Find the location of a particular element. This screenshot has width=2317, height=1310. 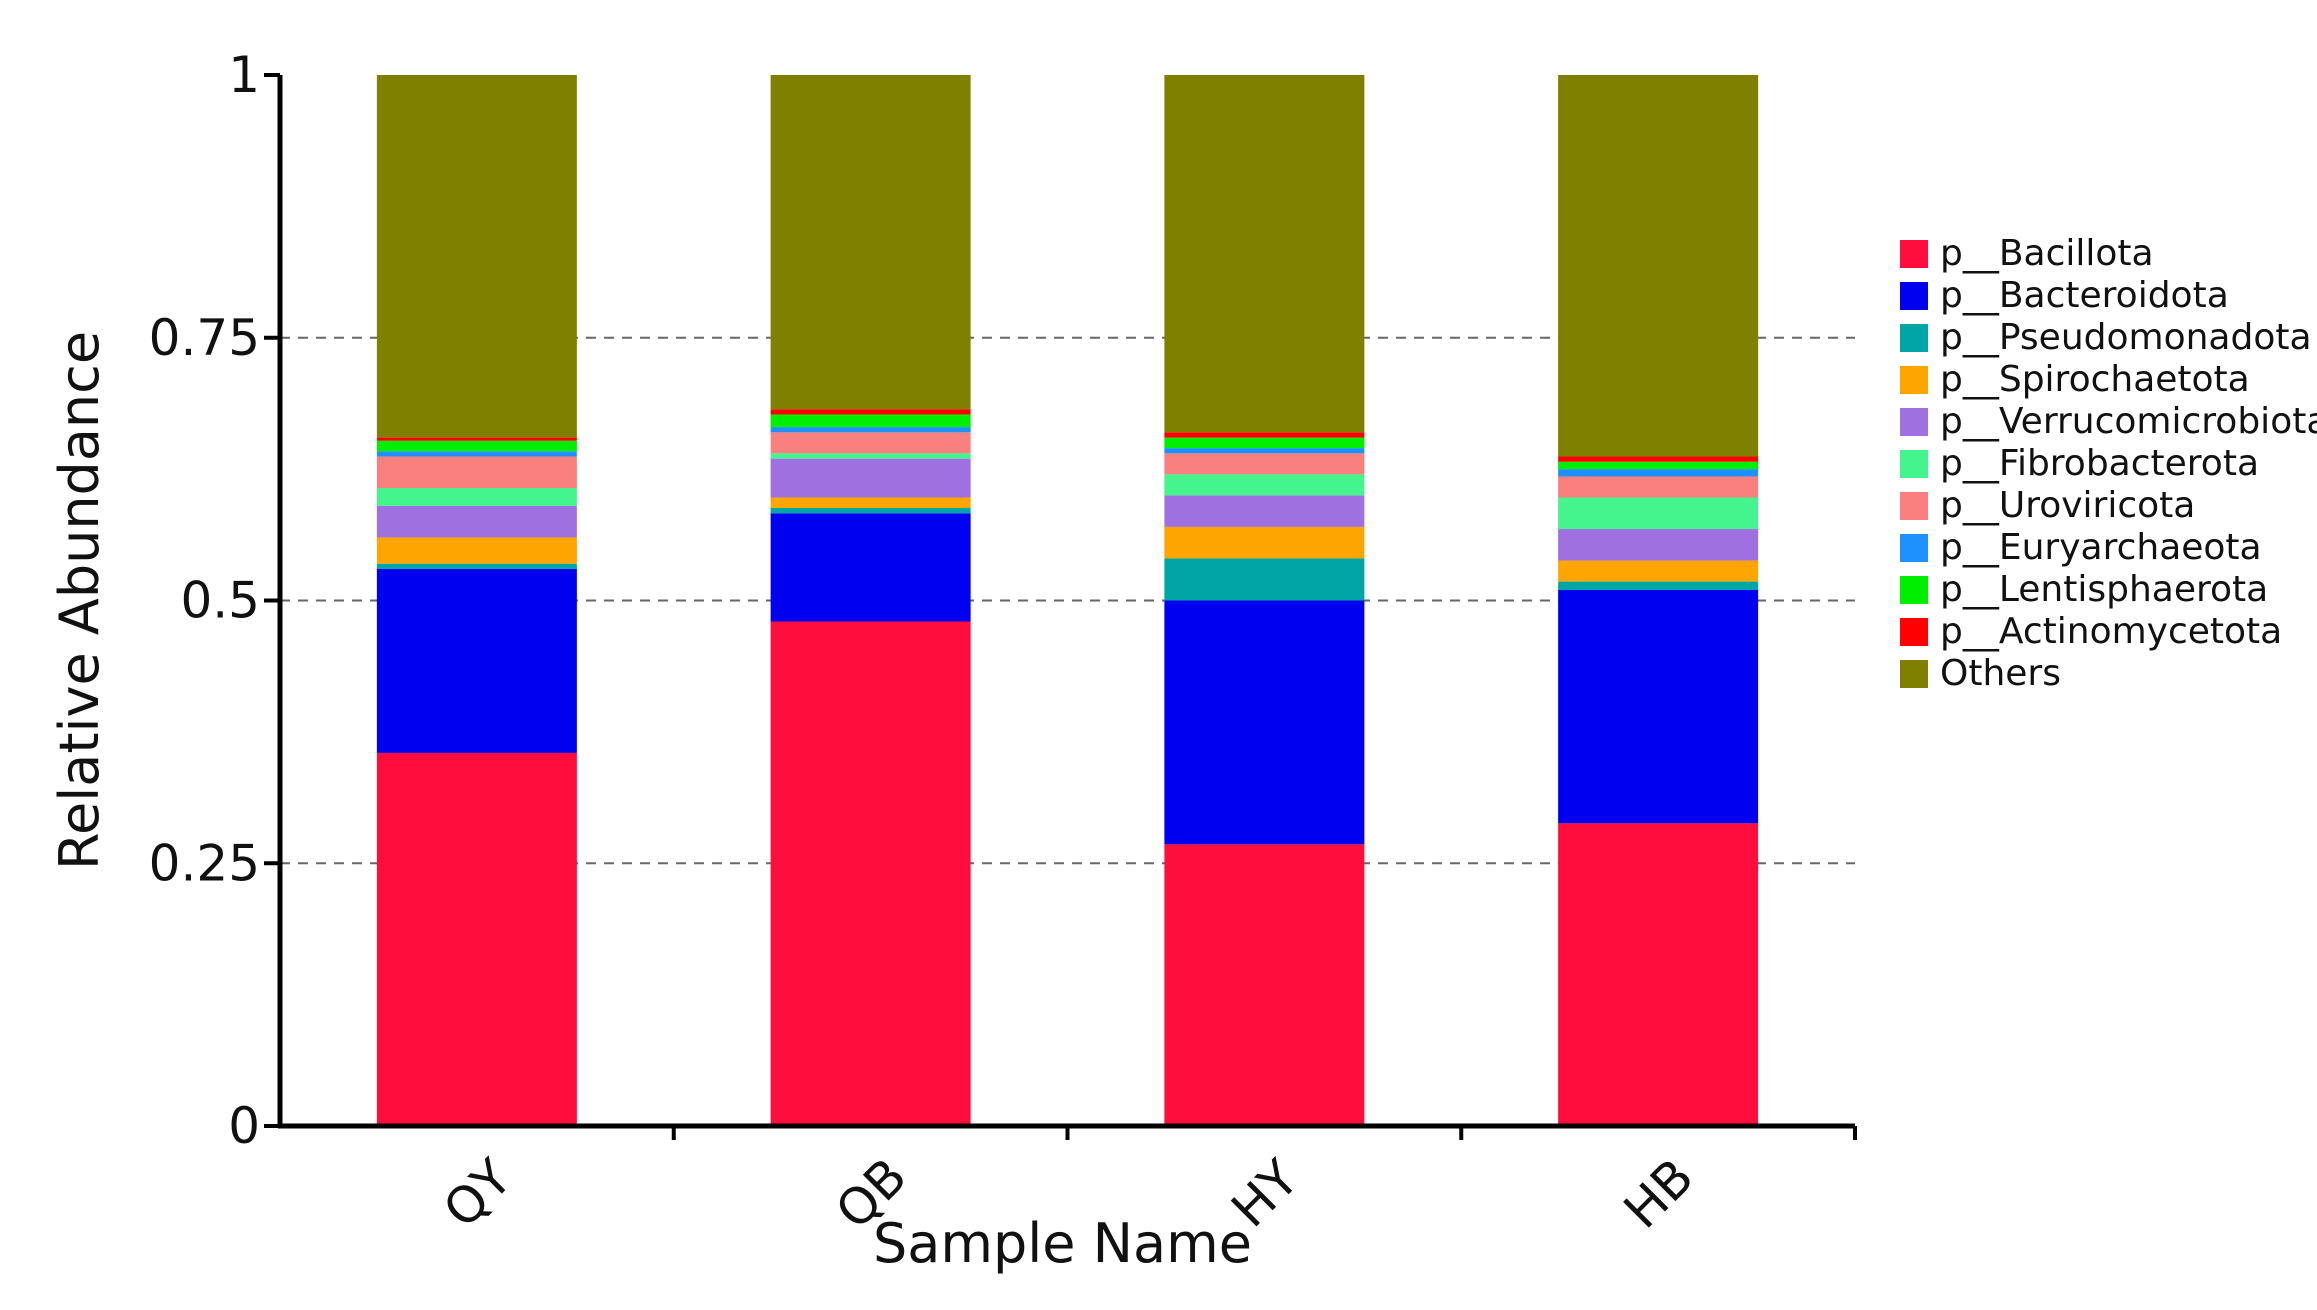

bar-segment-qb-p-bacillota is located at coordinates (870, 873).